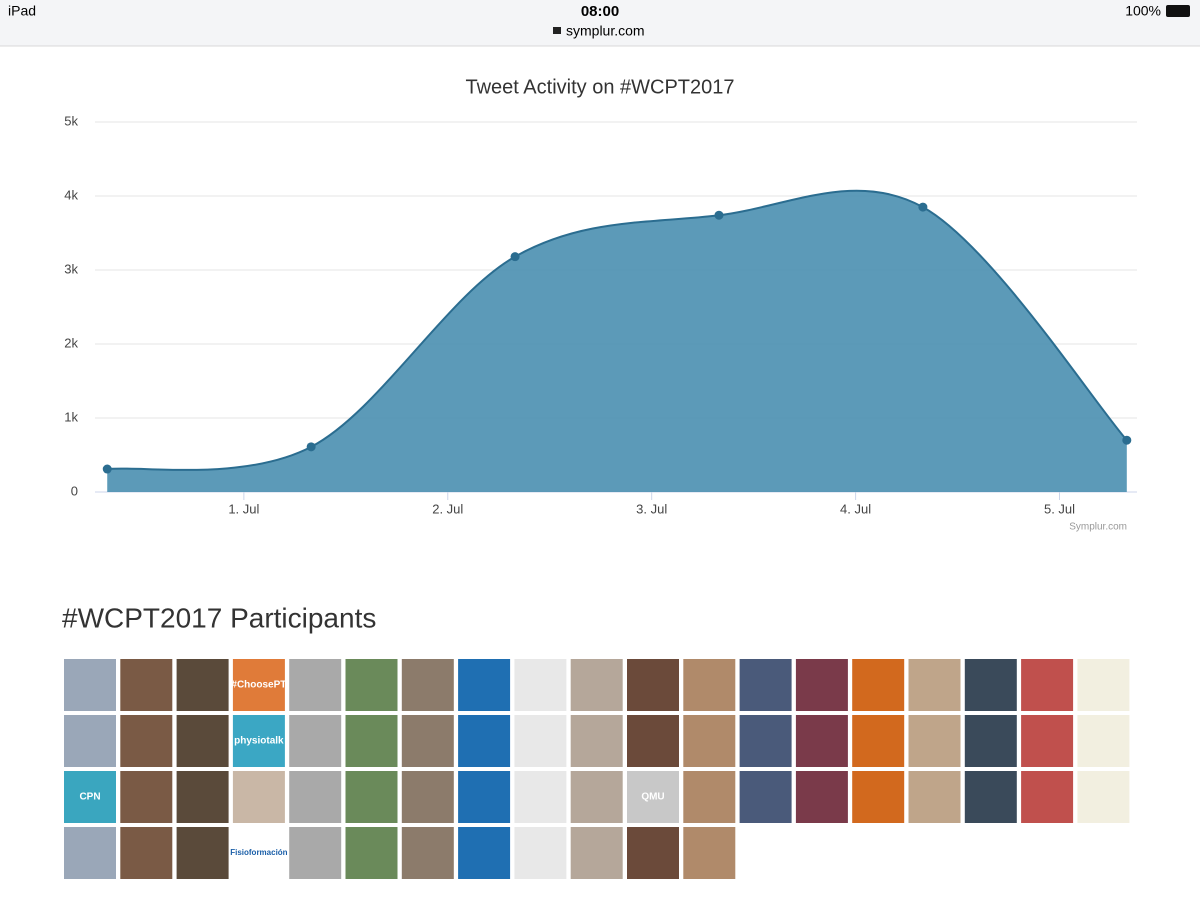 This screenshot has height=905, width=1200. I want to click on clock: 08:00, so click(600, 11).